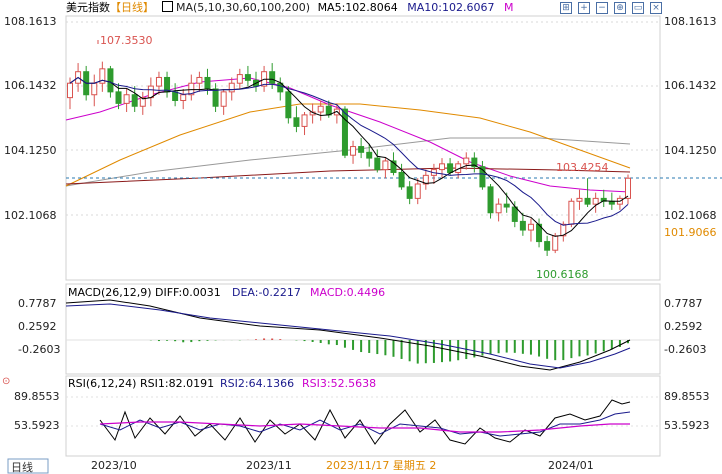 Image resolution: width=722 pixels, height=474 pixels. Describe the element at coordinates (266, 292) in the screenshot. I see `macd-dea: DEA:-0.2217` at that location.